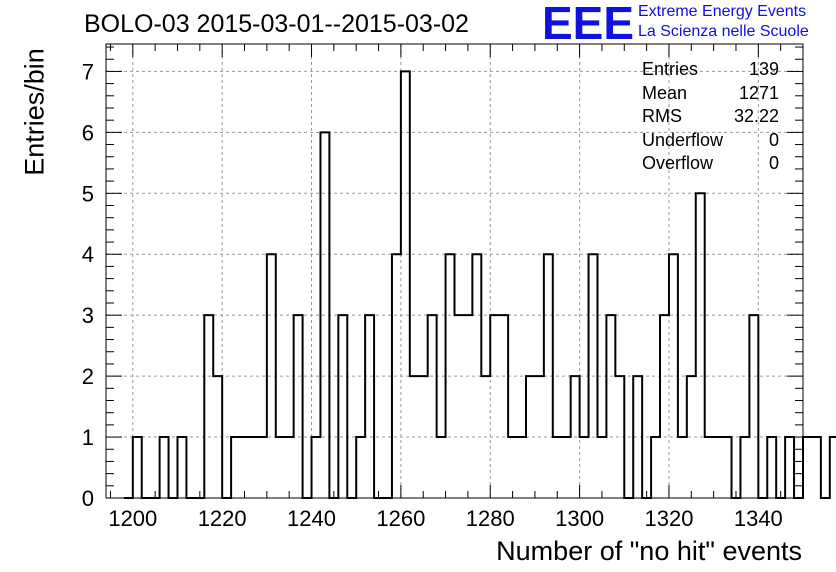 Image resolution: width=836 pixels, height=572 pixels. I want to click on logo-line-2: La Scienza nelle Scuole, so click(723, 31).